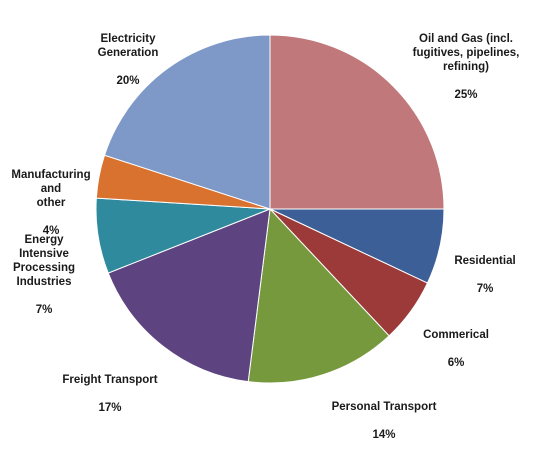 This screenshot has width=537, height=456. I want to click on label-commerical: Commerical 6%, so click(456, 349).